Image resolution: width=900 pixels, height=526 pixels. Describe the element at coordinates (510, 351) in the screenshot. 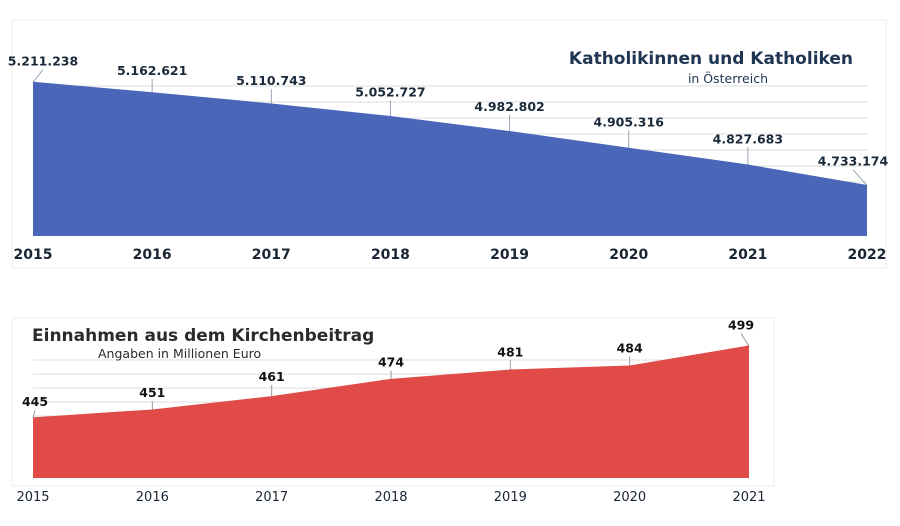

I see `church-tax-value-label: 481` at that location.